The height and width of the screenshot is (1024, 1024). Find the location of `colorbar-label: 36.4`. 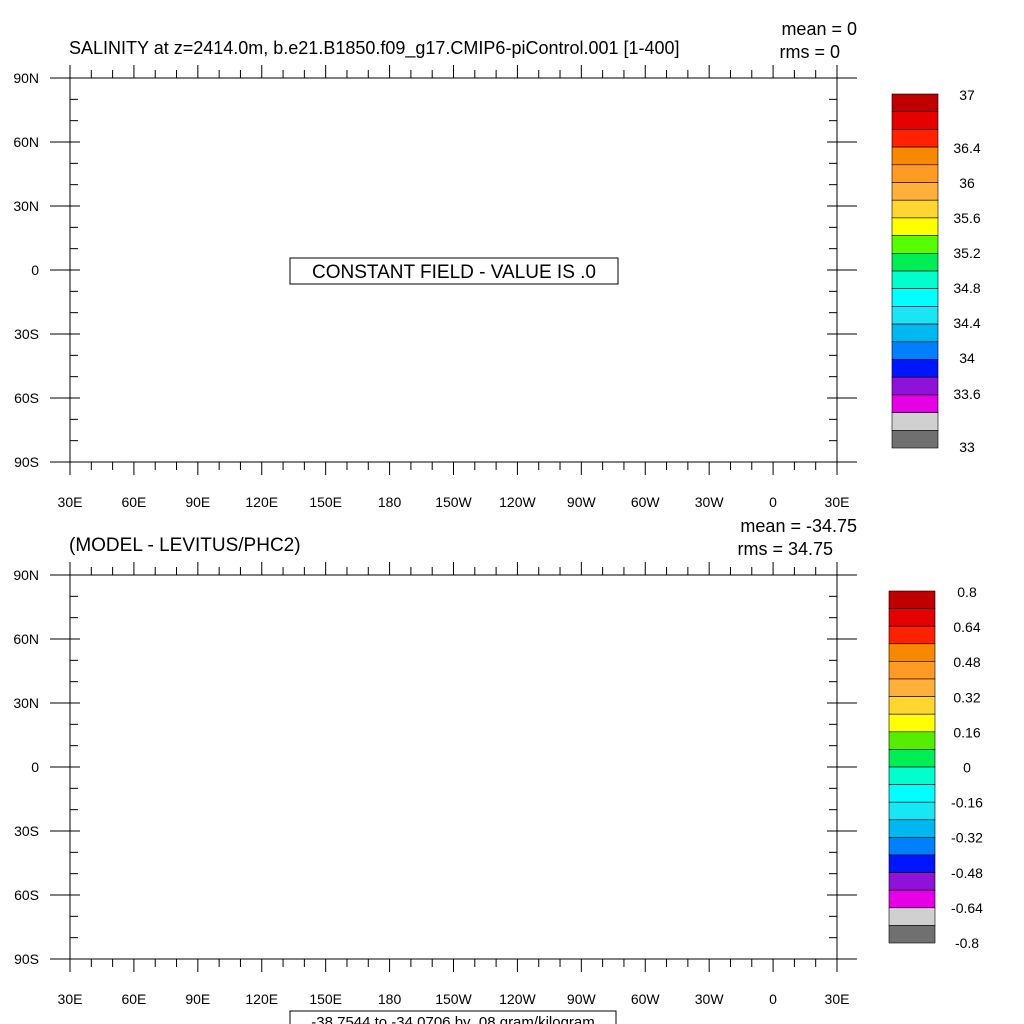

colorbar-label: 36.4 is located at coordinates (966, 148).